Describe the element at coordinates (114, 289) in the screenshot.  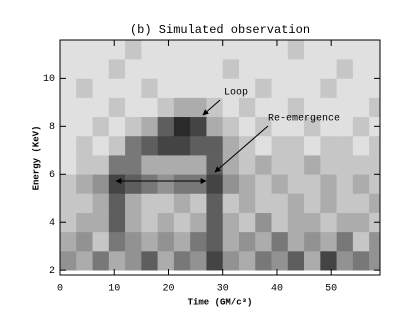
I see `x-tick-label: 10` at that location.